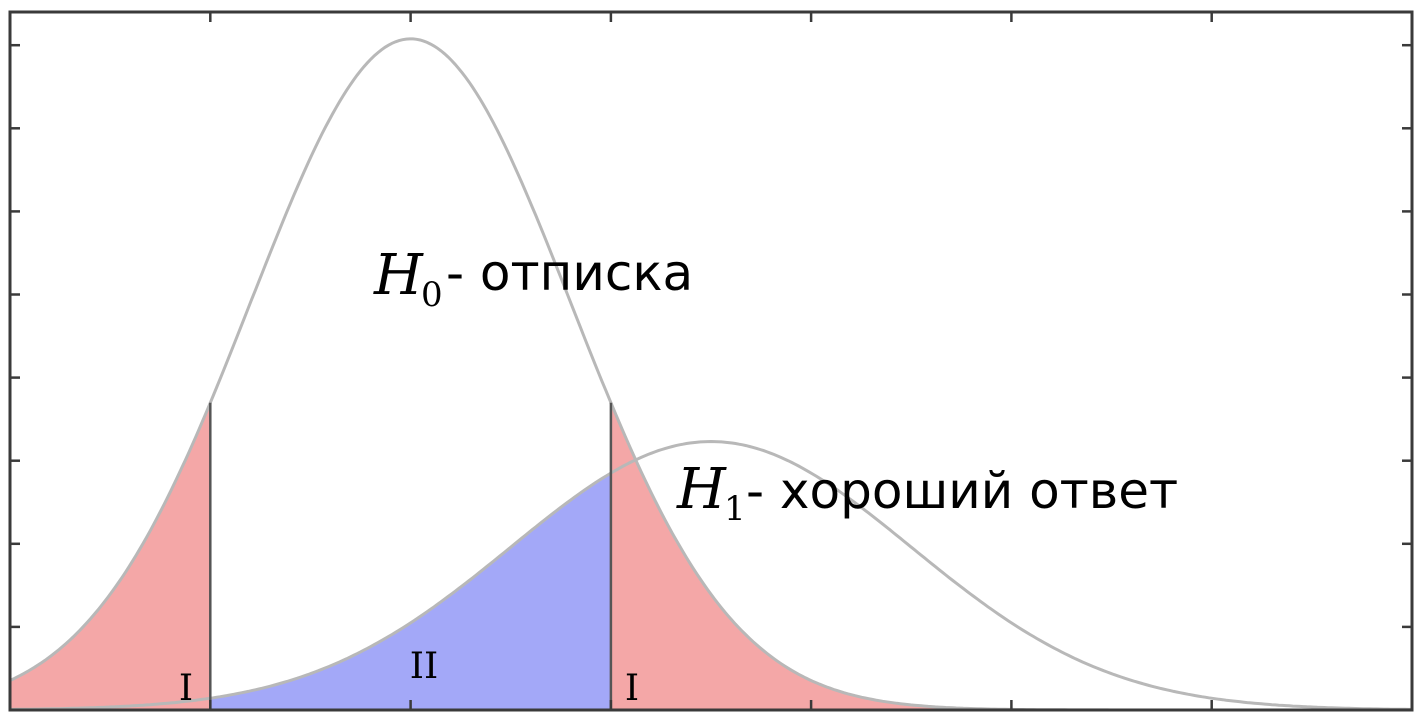 This screenshot has width=1424, height=722. I want to click on curve-label-h1: H 1 - хороший ответ, so click(927, 493).